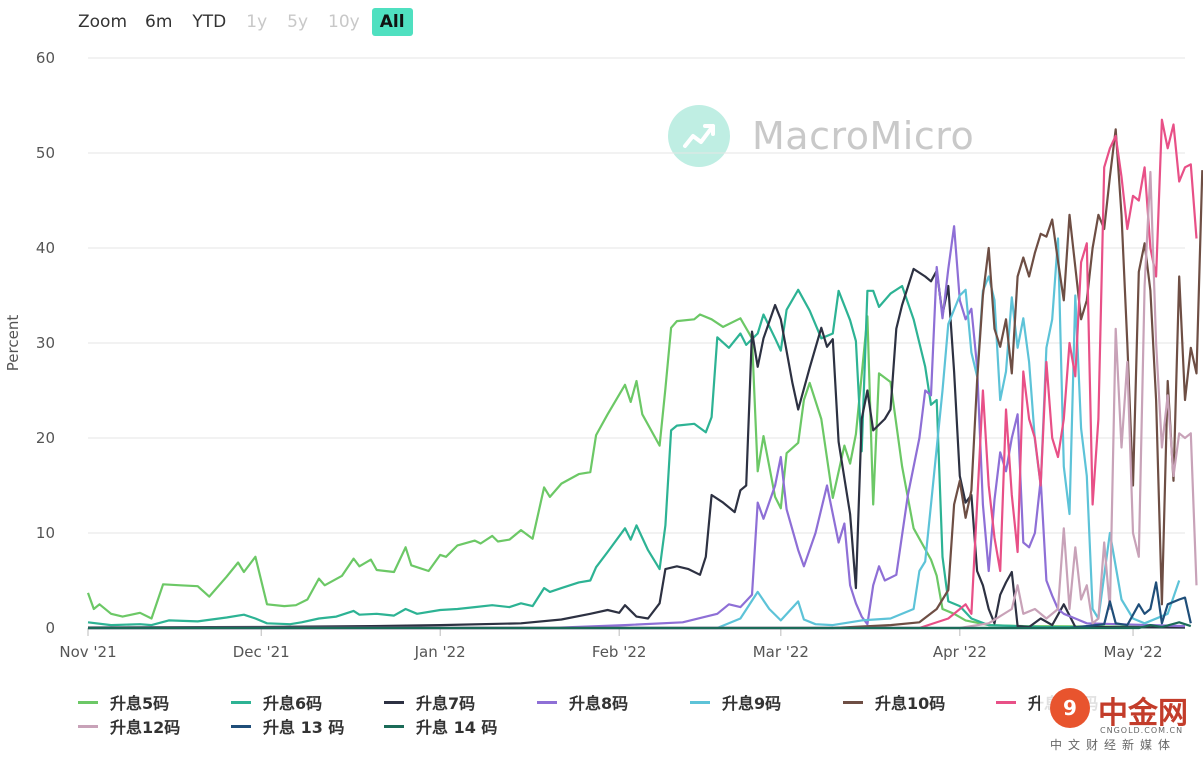 The height and width of the screenshot is (760, 1203). What do you see at coordinates (87, 652) in the screenshot?
I see `x-tick-label: Nov '21` at bounding box center [87, 652].